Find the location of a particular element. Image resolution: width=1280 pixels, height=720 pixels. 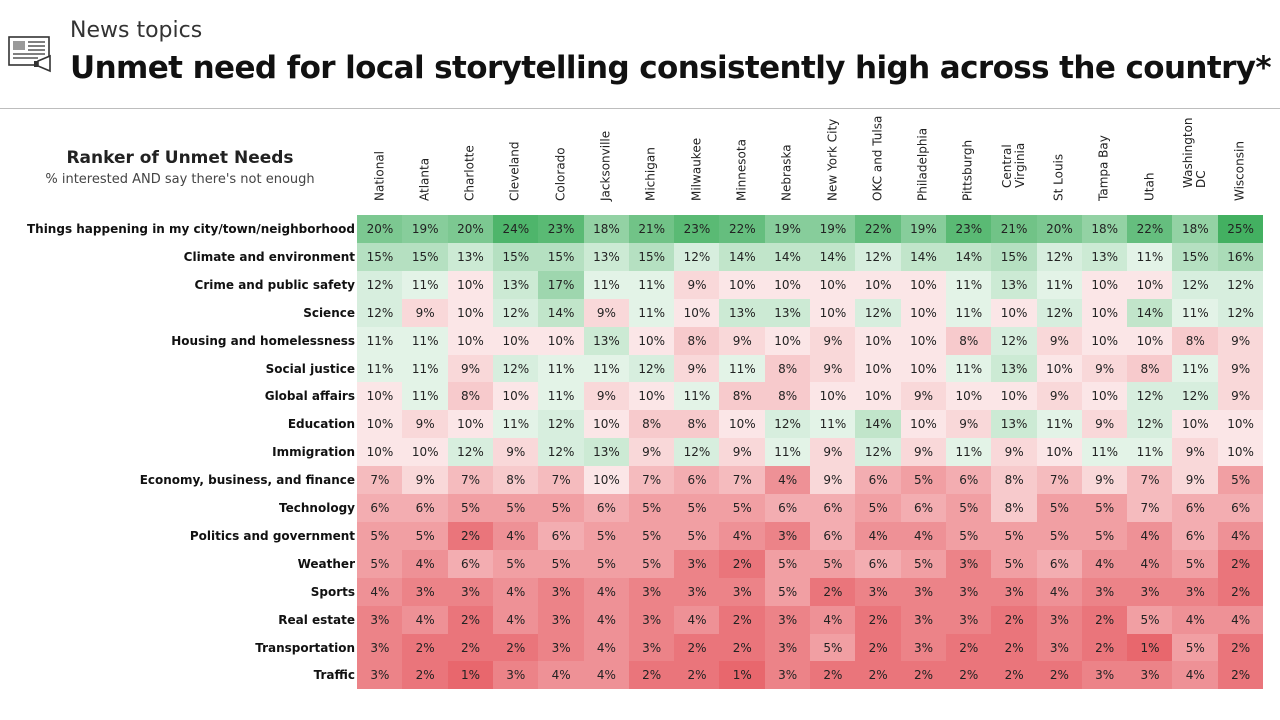

column-header: Milwaukee is located at coordinates (696, 166).